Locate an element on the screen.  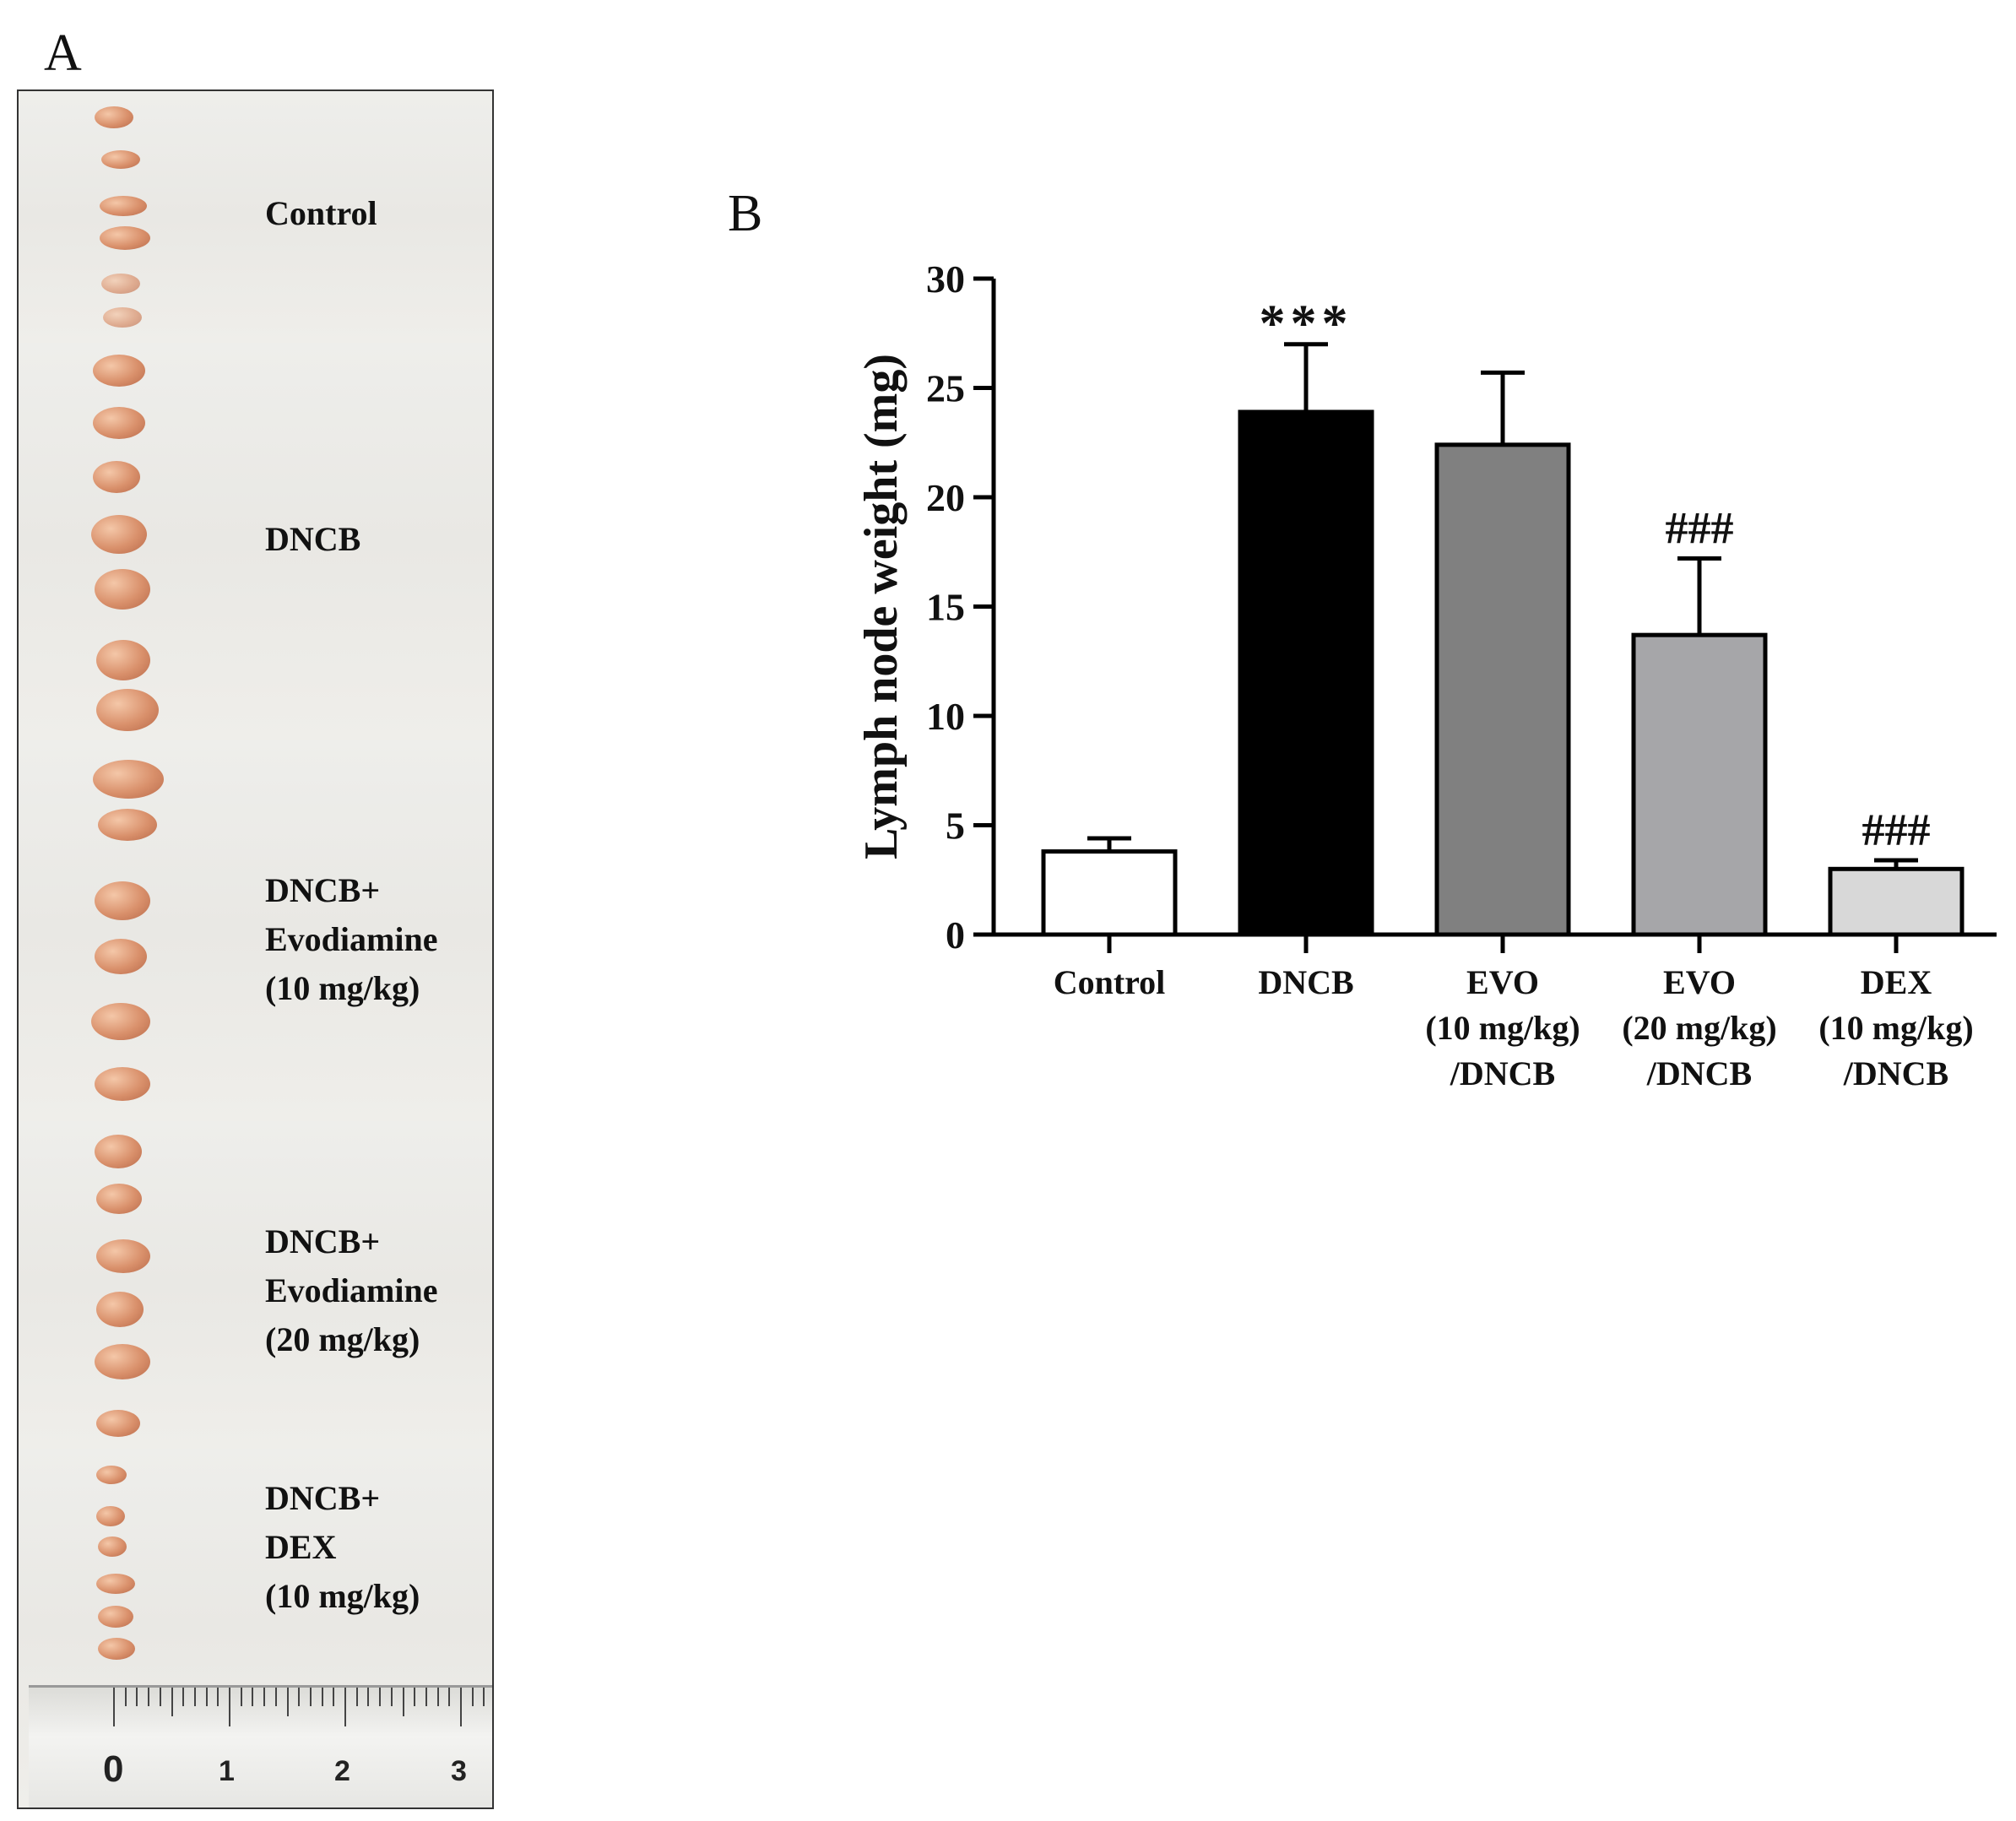
y-tick-label: 20 is located at coordinates (945, 497).